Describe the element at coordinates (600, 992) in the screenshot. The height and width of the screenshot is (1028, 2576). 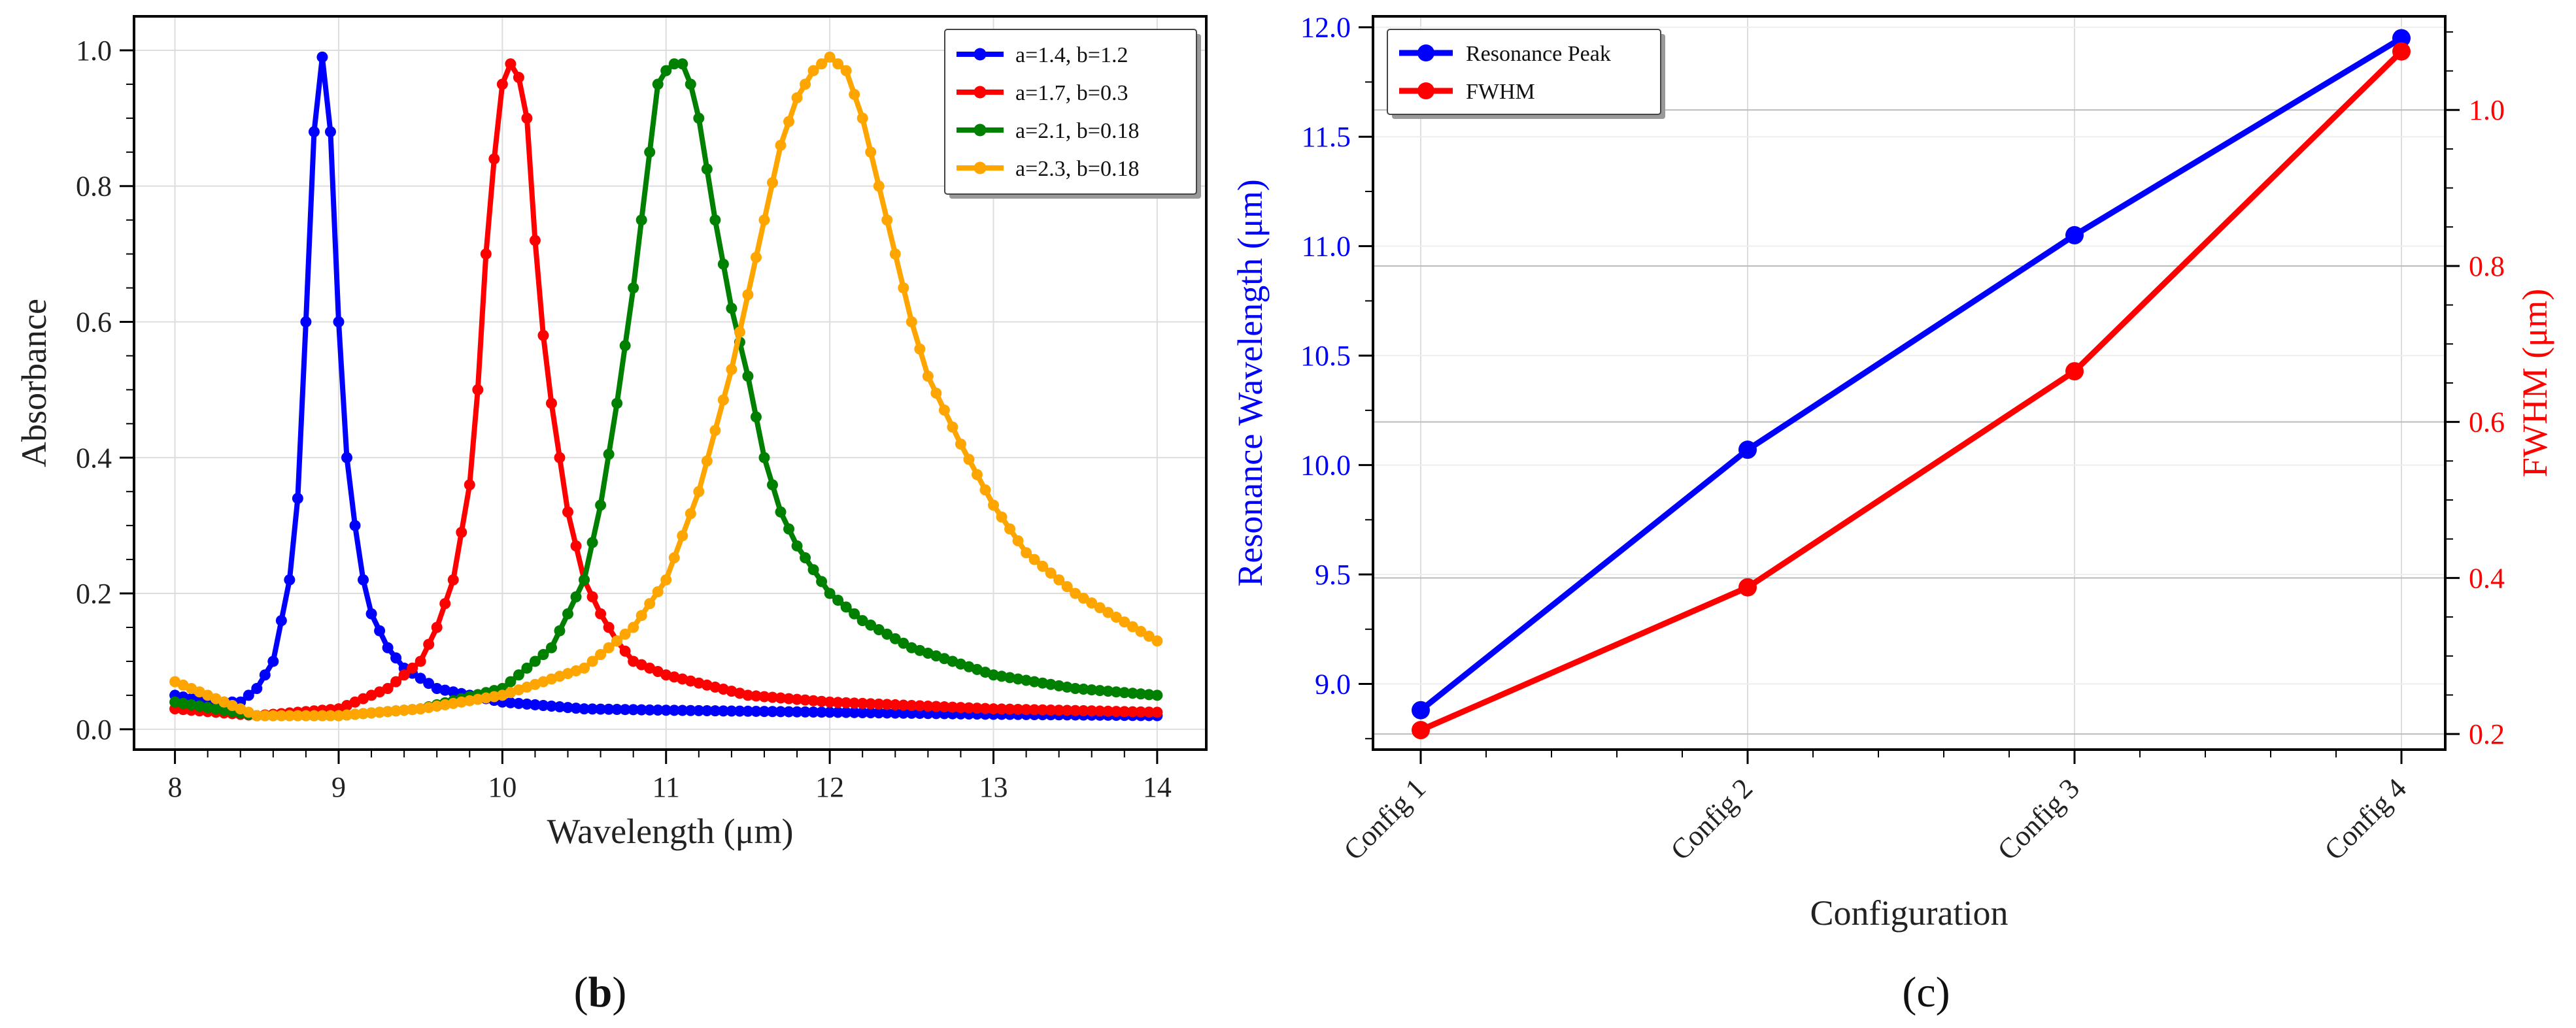
I see `panel-label-b: (b)` at that location.